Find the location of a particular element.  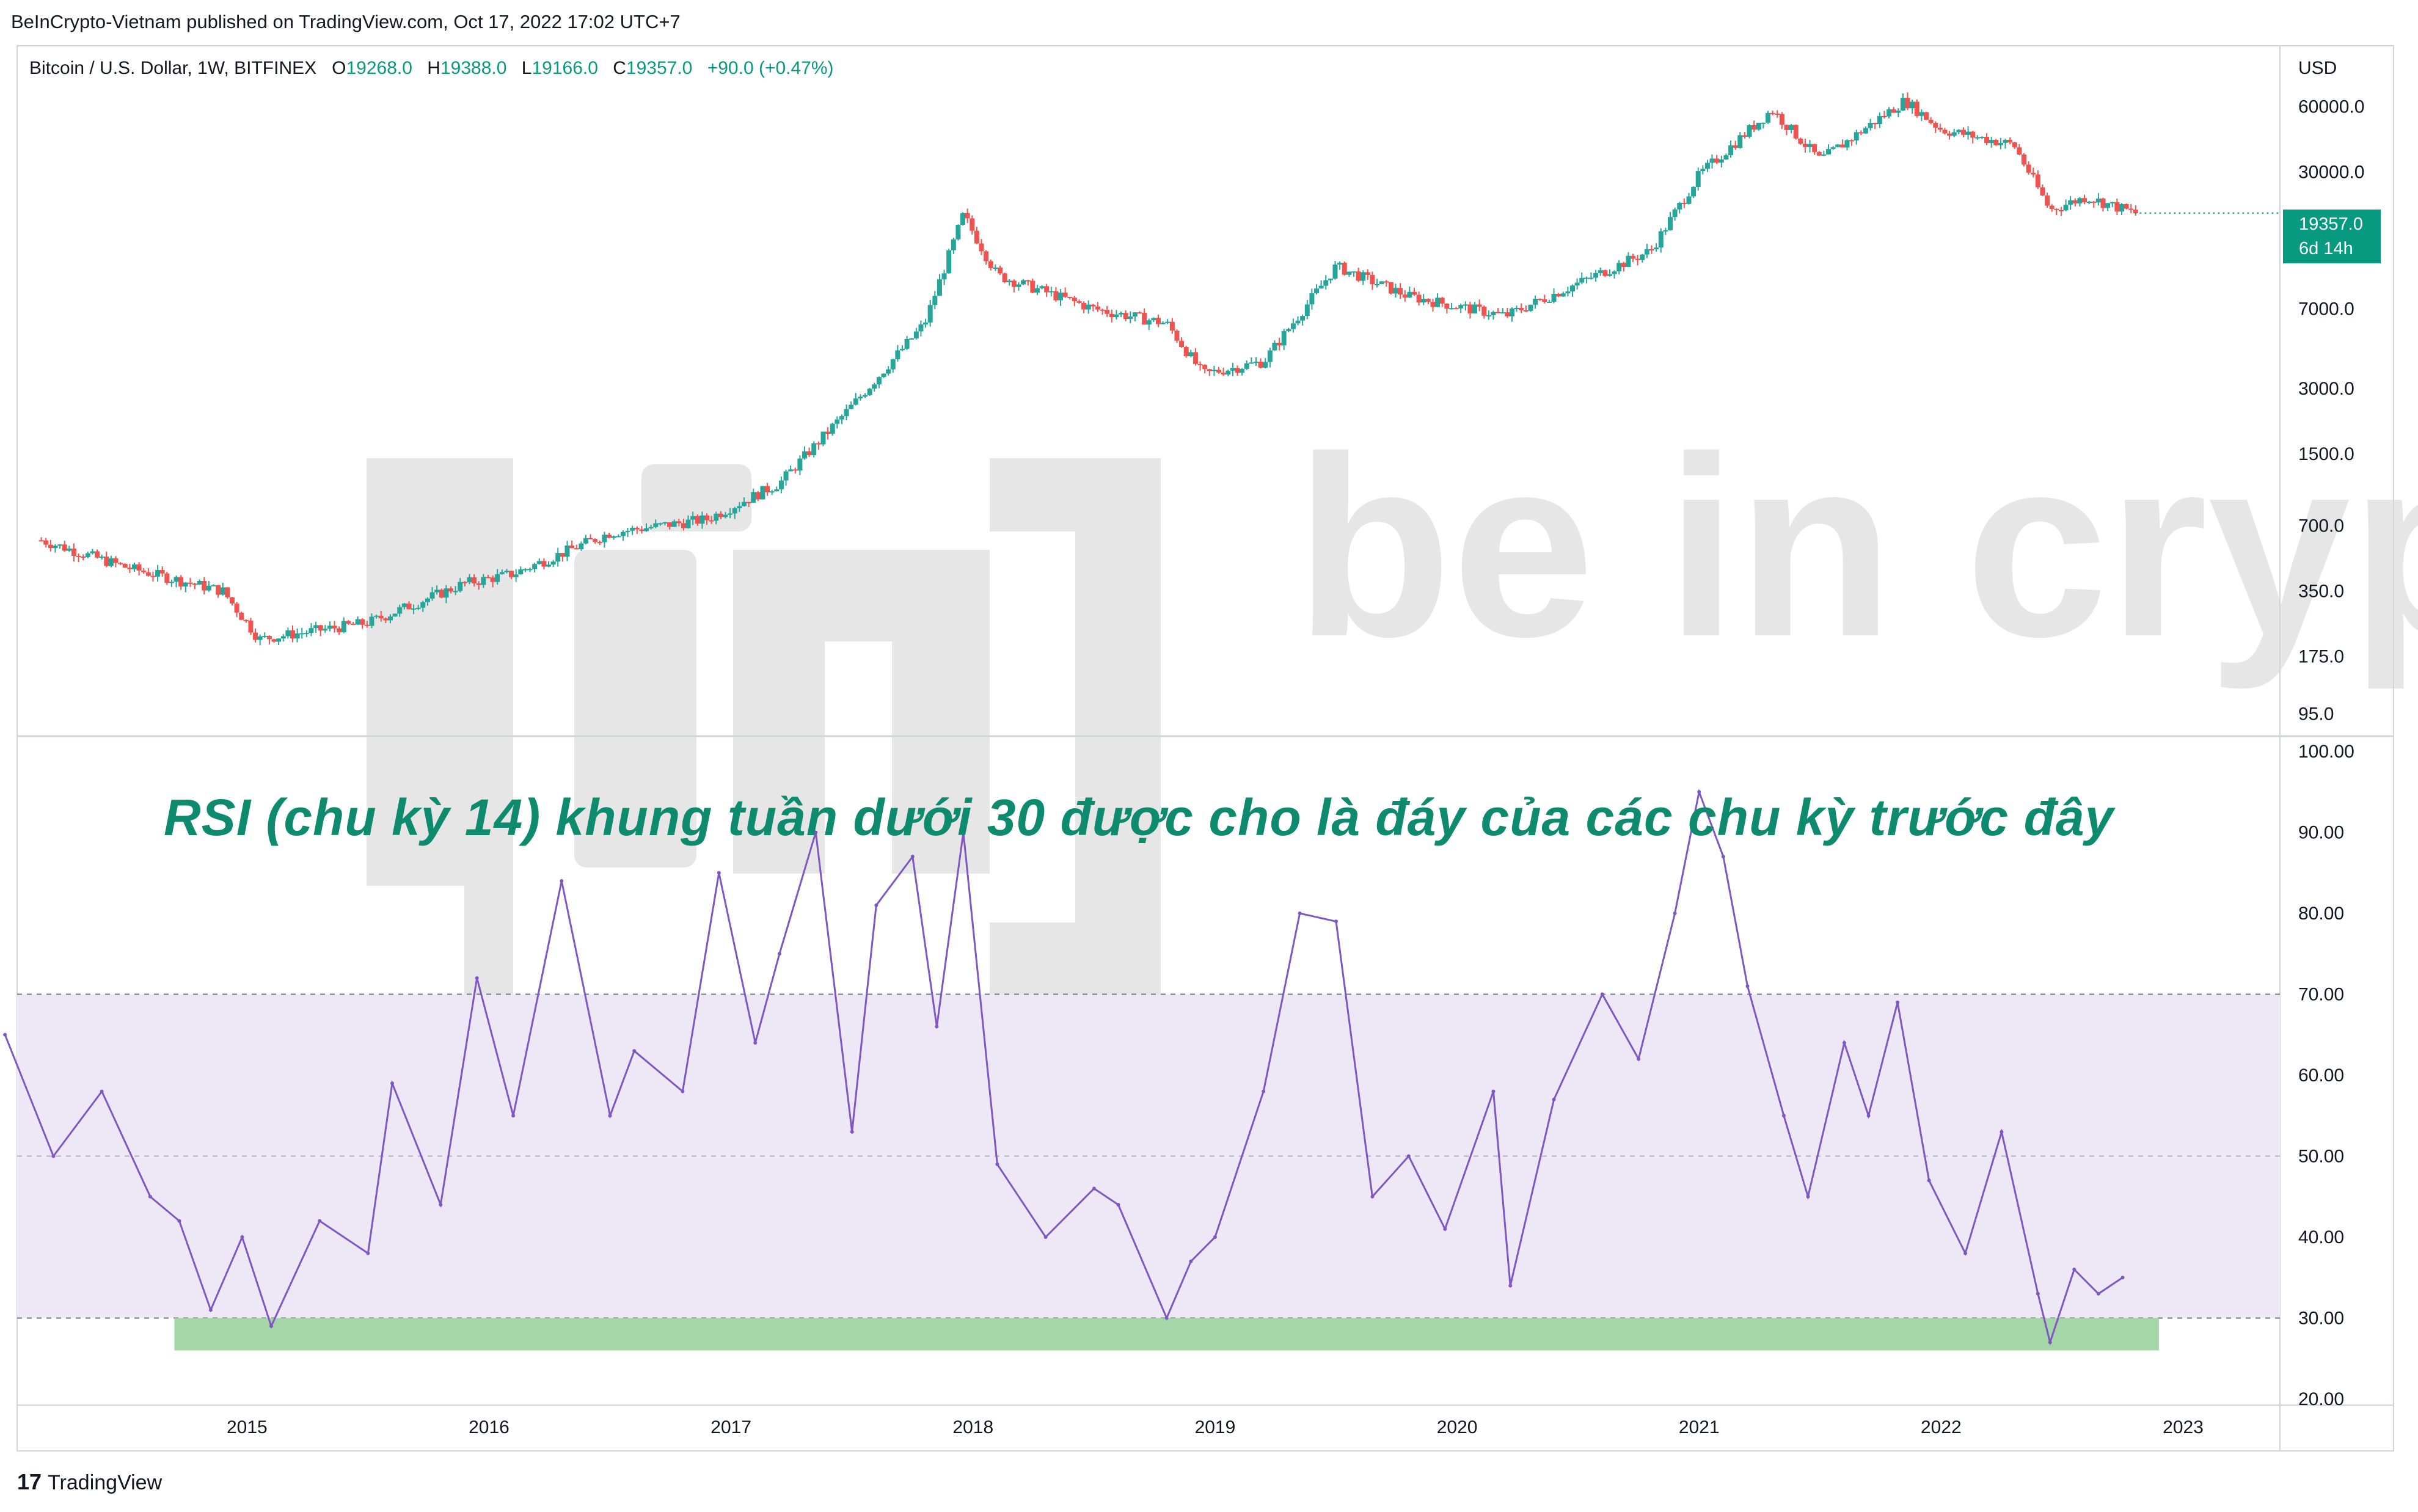

rsi-tick-label: 90.00 is located at coordinates (2321, 833).